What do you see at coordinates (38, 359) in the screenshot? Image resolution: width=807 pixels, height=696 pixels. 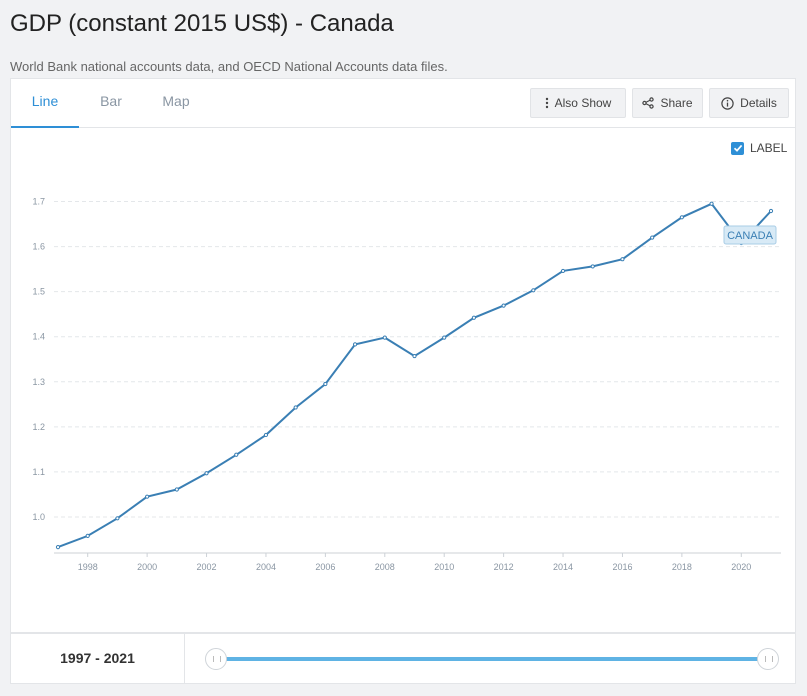 I see `y-axis-ticks: 1.0 1.1 1.2 1.3 1.4 1.5 1.6 1.7` at bounding box center [38, 359].